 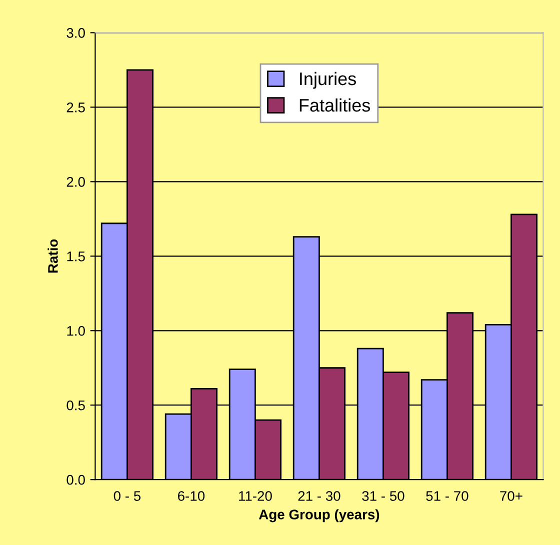 I want to click on x-tick-label: 11-20, so click(x=255, y=496).